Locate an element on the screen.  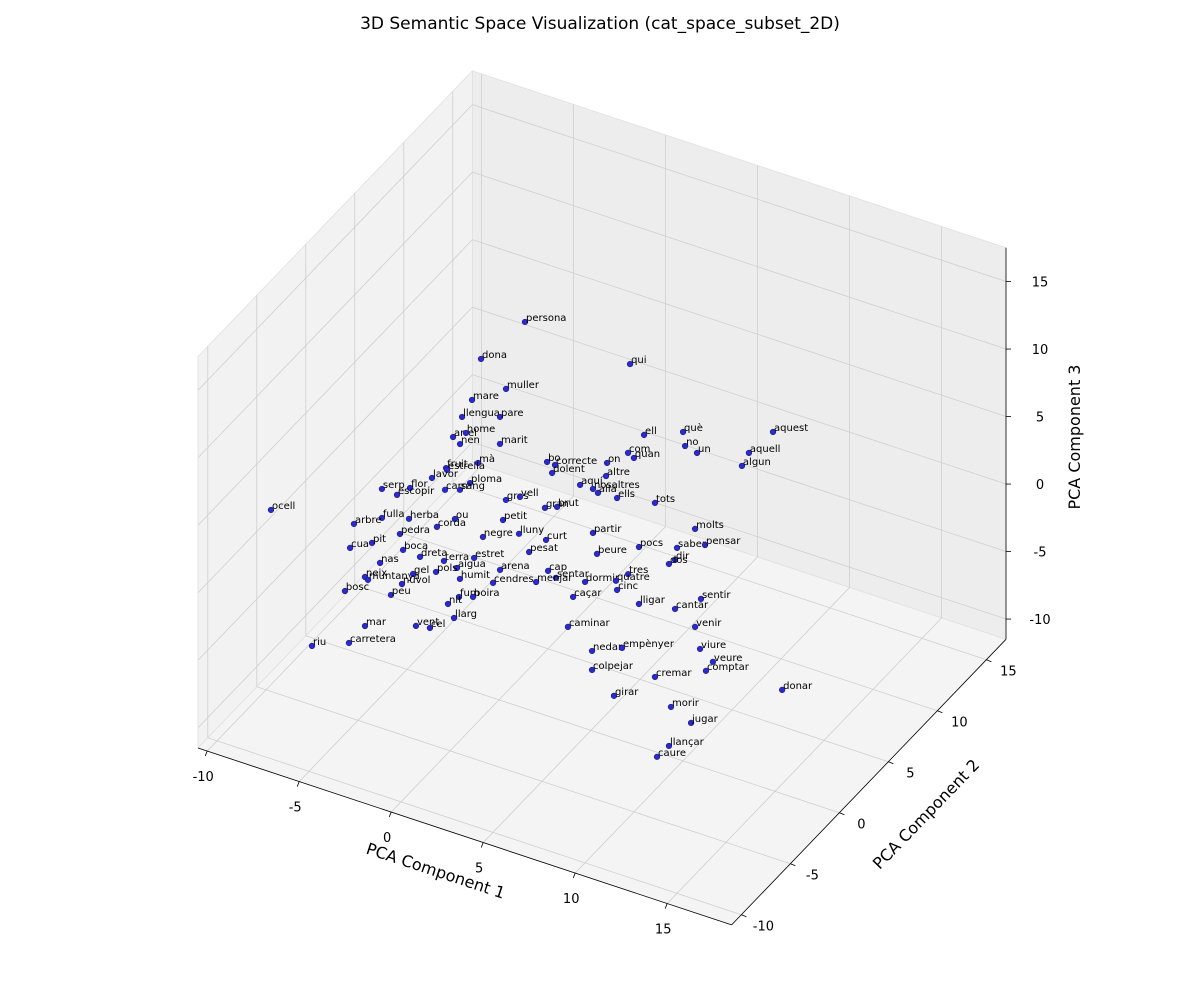
point-label: cremar is located at coordinates (674, 673).